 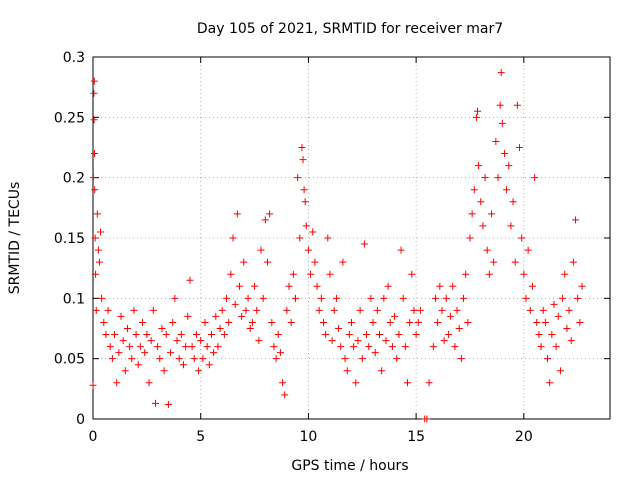 I want to click on x-tick-label: 0, so click(x=93, y=437).